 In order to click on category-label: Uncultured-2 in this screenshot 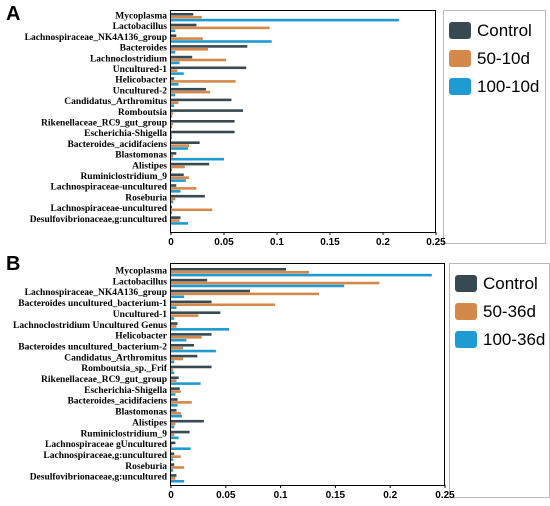, I will do `click(140, 91)`.